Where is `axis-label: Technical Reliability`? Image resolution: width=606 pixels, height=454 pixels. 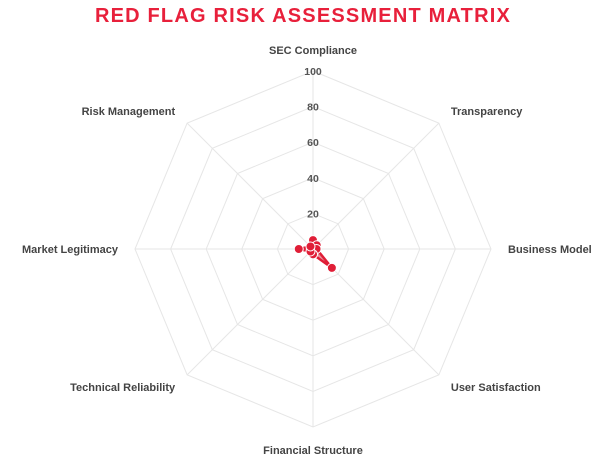 axis-label: Technical Reliability is located at coordinates (123, 388).